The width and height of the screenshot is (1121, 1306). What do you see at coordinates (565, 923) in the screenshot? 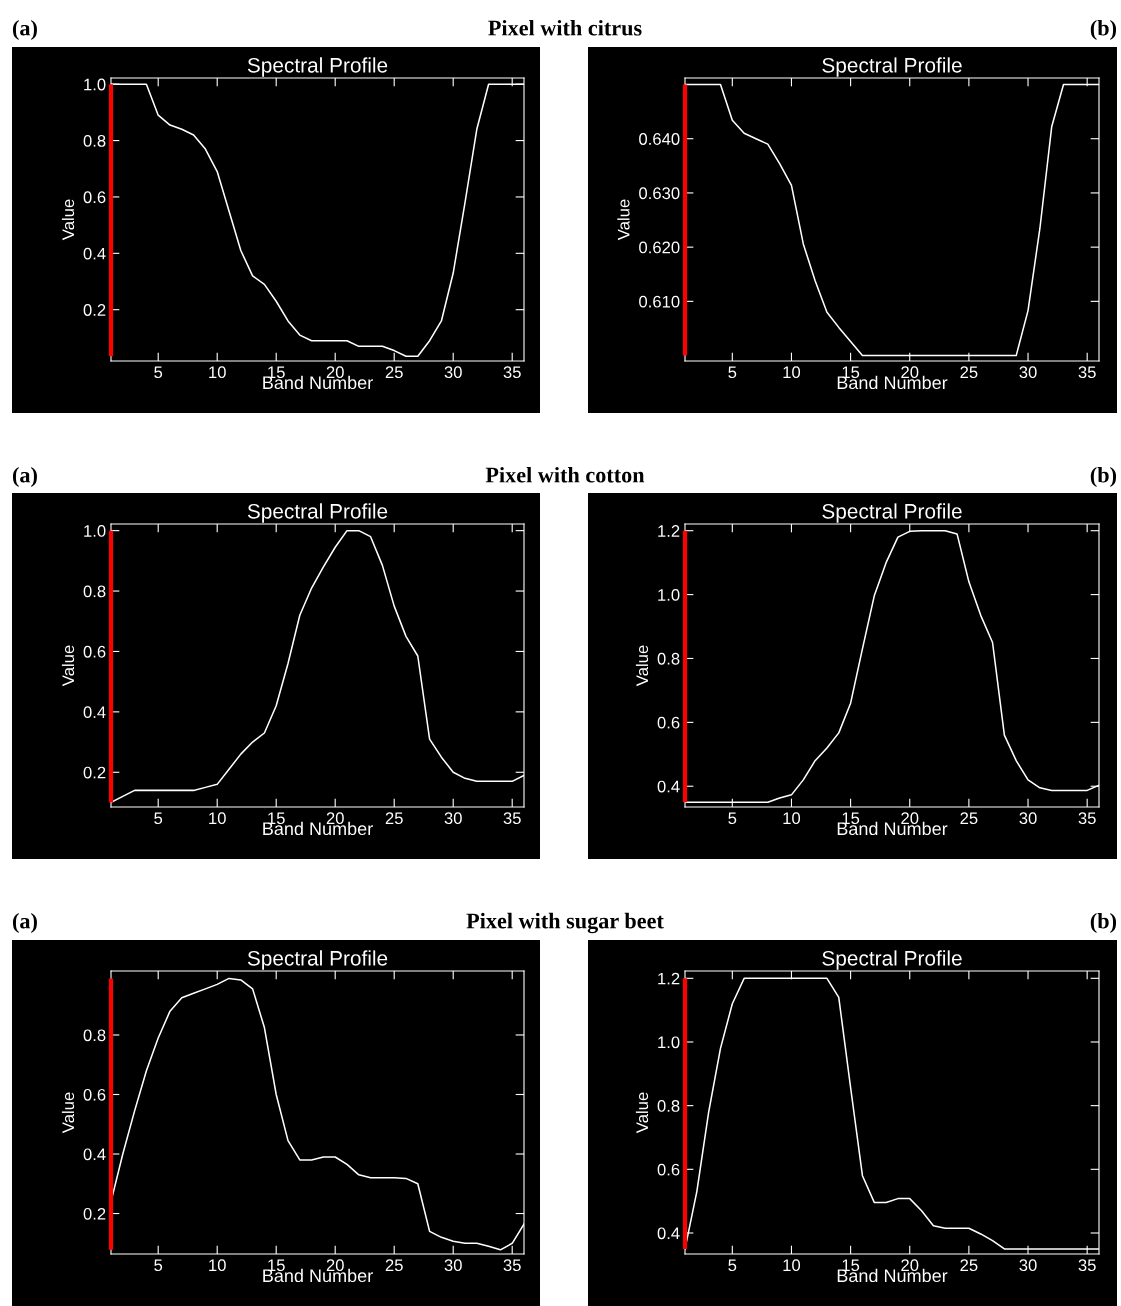
I see `text: Pixel with sugar beet` at bounding box center [565, 923].